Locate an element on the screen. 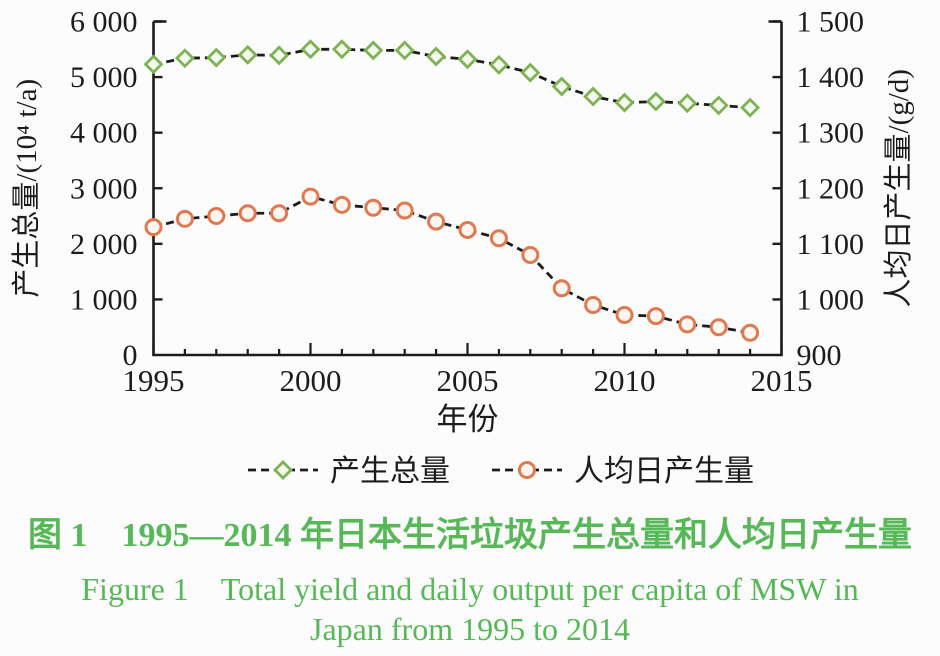 Image resolution: width=940 pixels, height=656 pixels. legend-label: 人均日产生量 is located at coordinates (664, 471).